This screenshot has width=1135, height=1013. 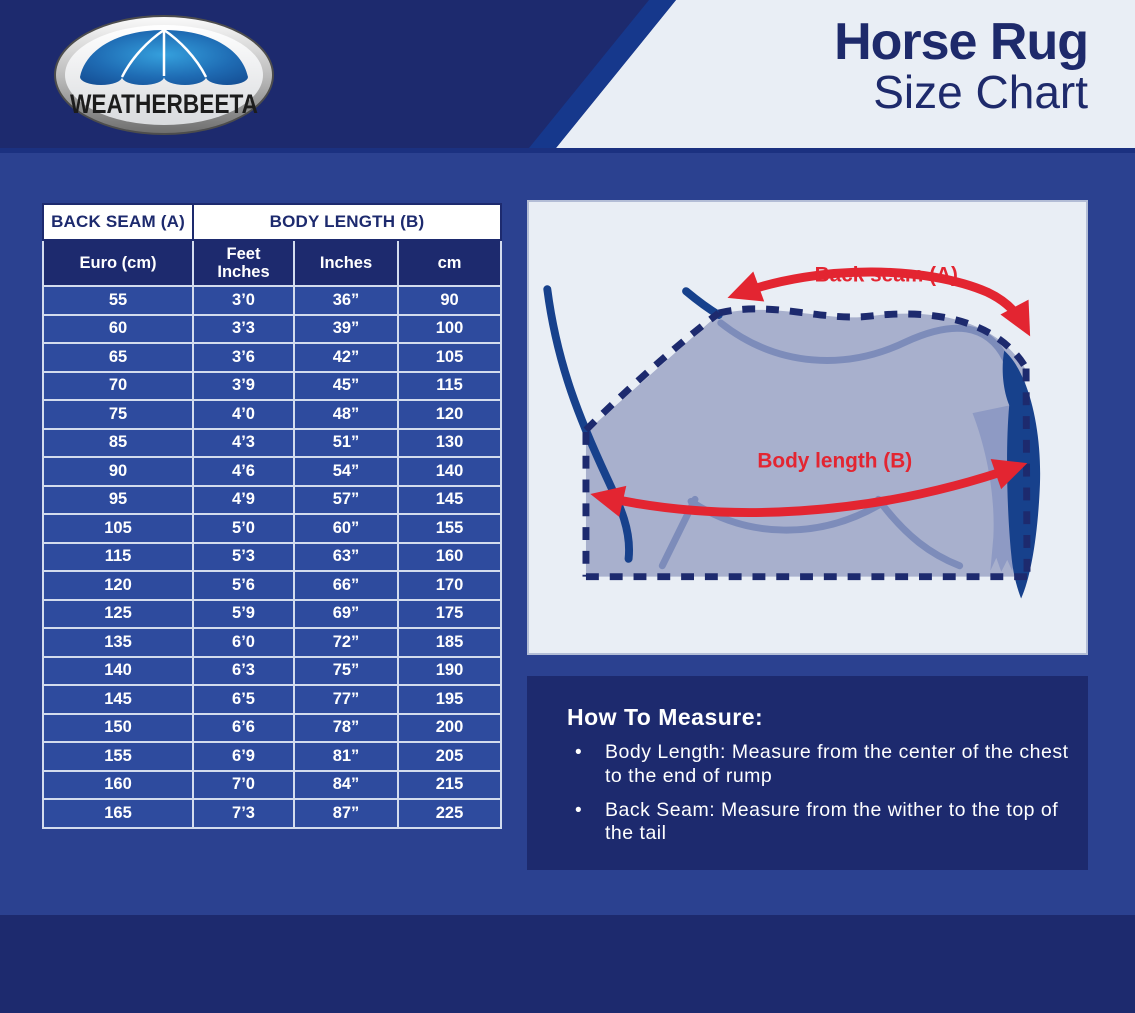 I want to click on horse-body-shape, so click(x=806, y=443).